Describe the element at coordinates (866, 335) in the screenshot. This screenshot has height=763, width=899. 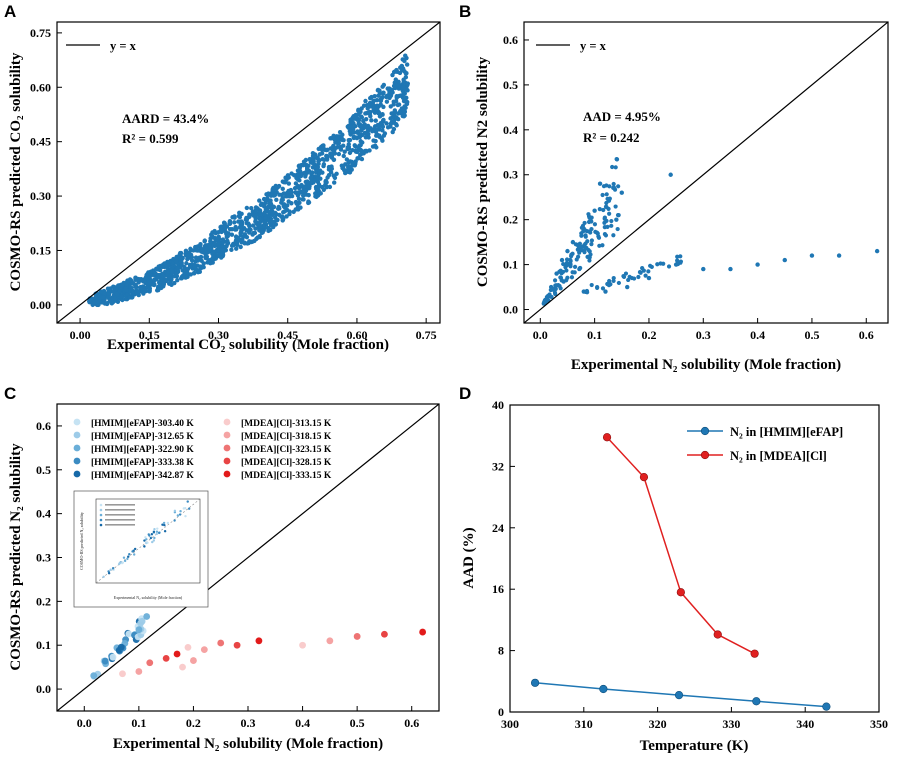
I see `x-tick-label: 0.6` at that location.